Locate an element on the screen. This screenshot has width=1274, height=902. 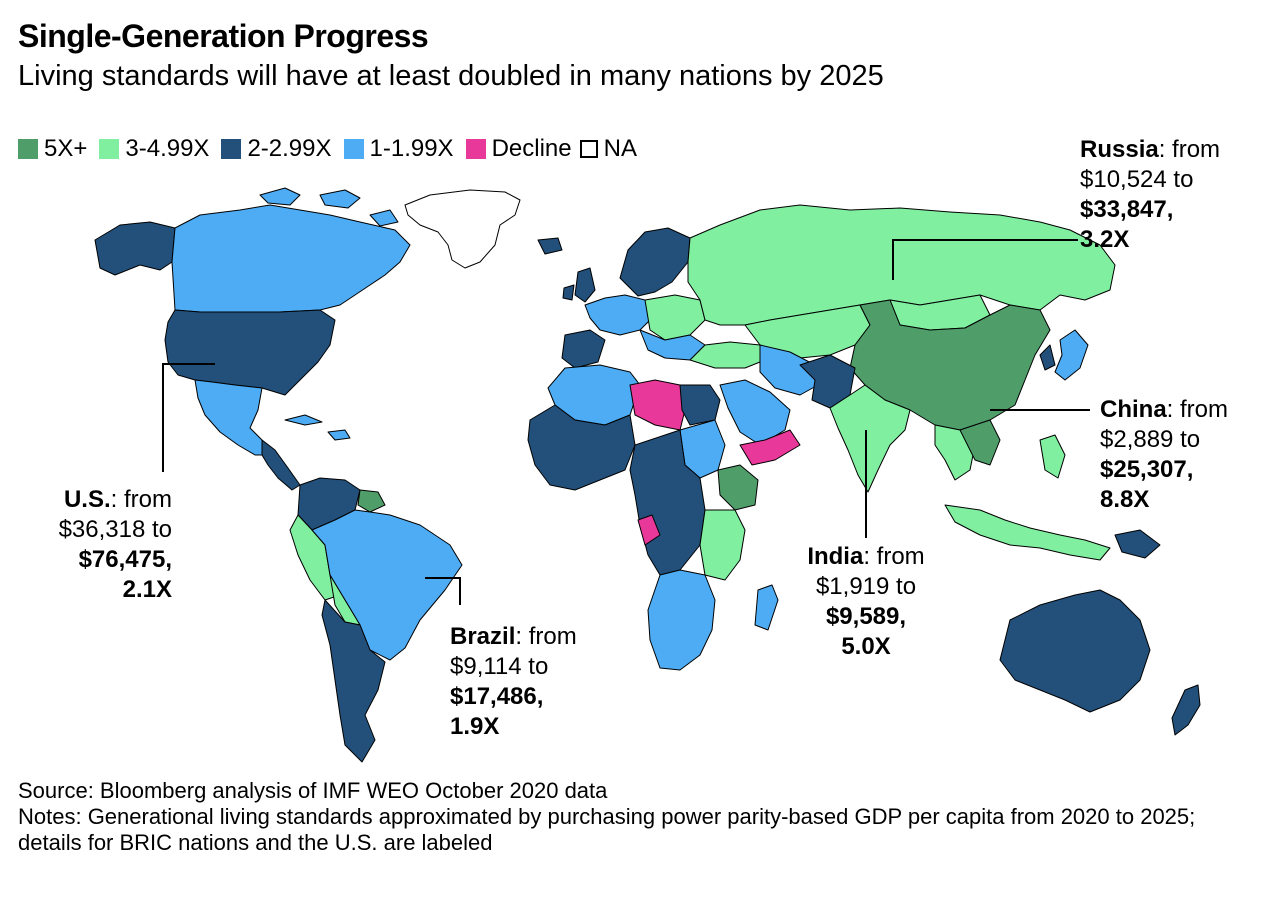
map-region-philippines is located at coordinates (1052, 456).